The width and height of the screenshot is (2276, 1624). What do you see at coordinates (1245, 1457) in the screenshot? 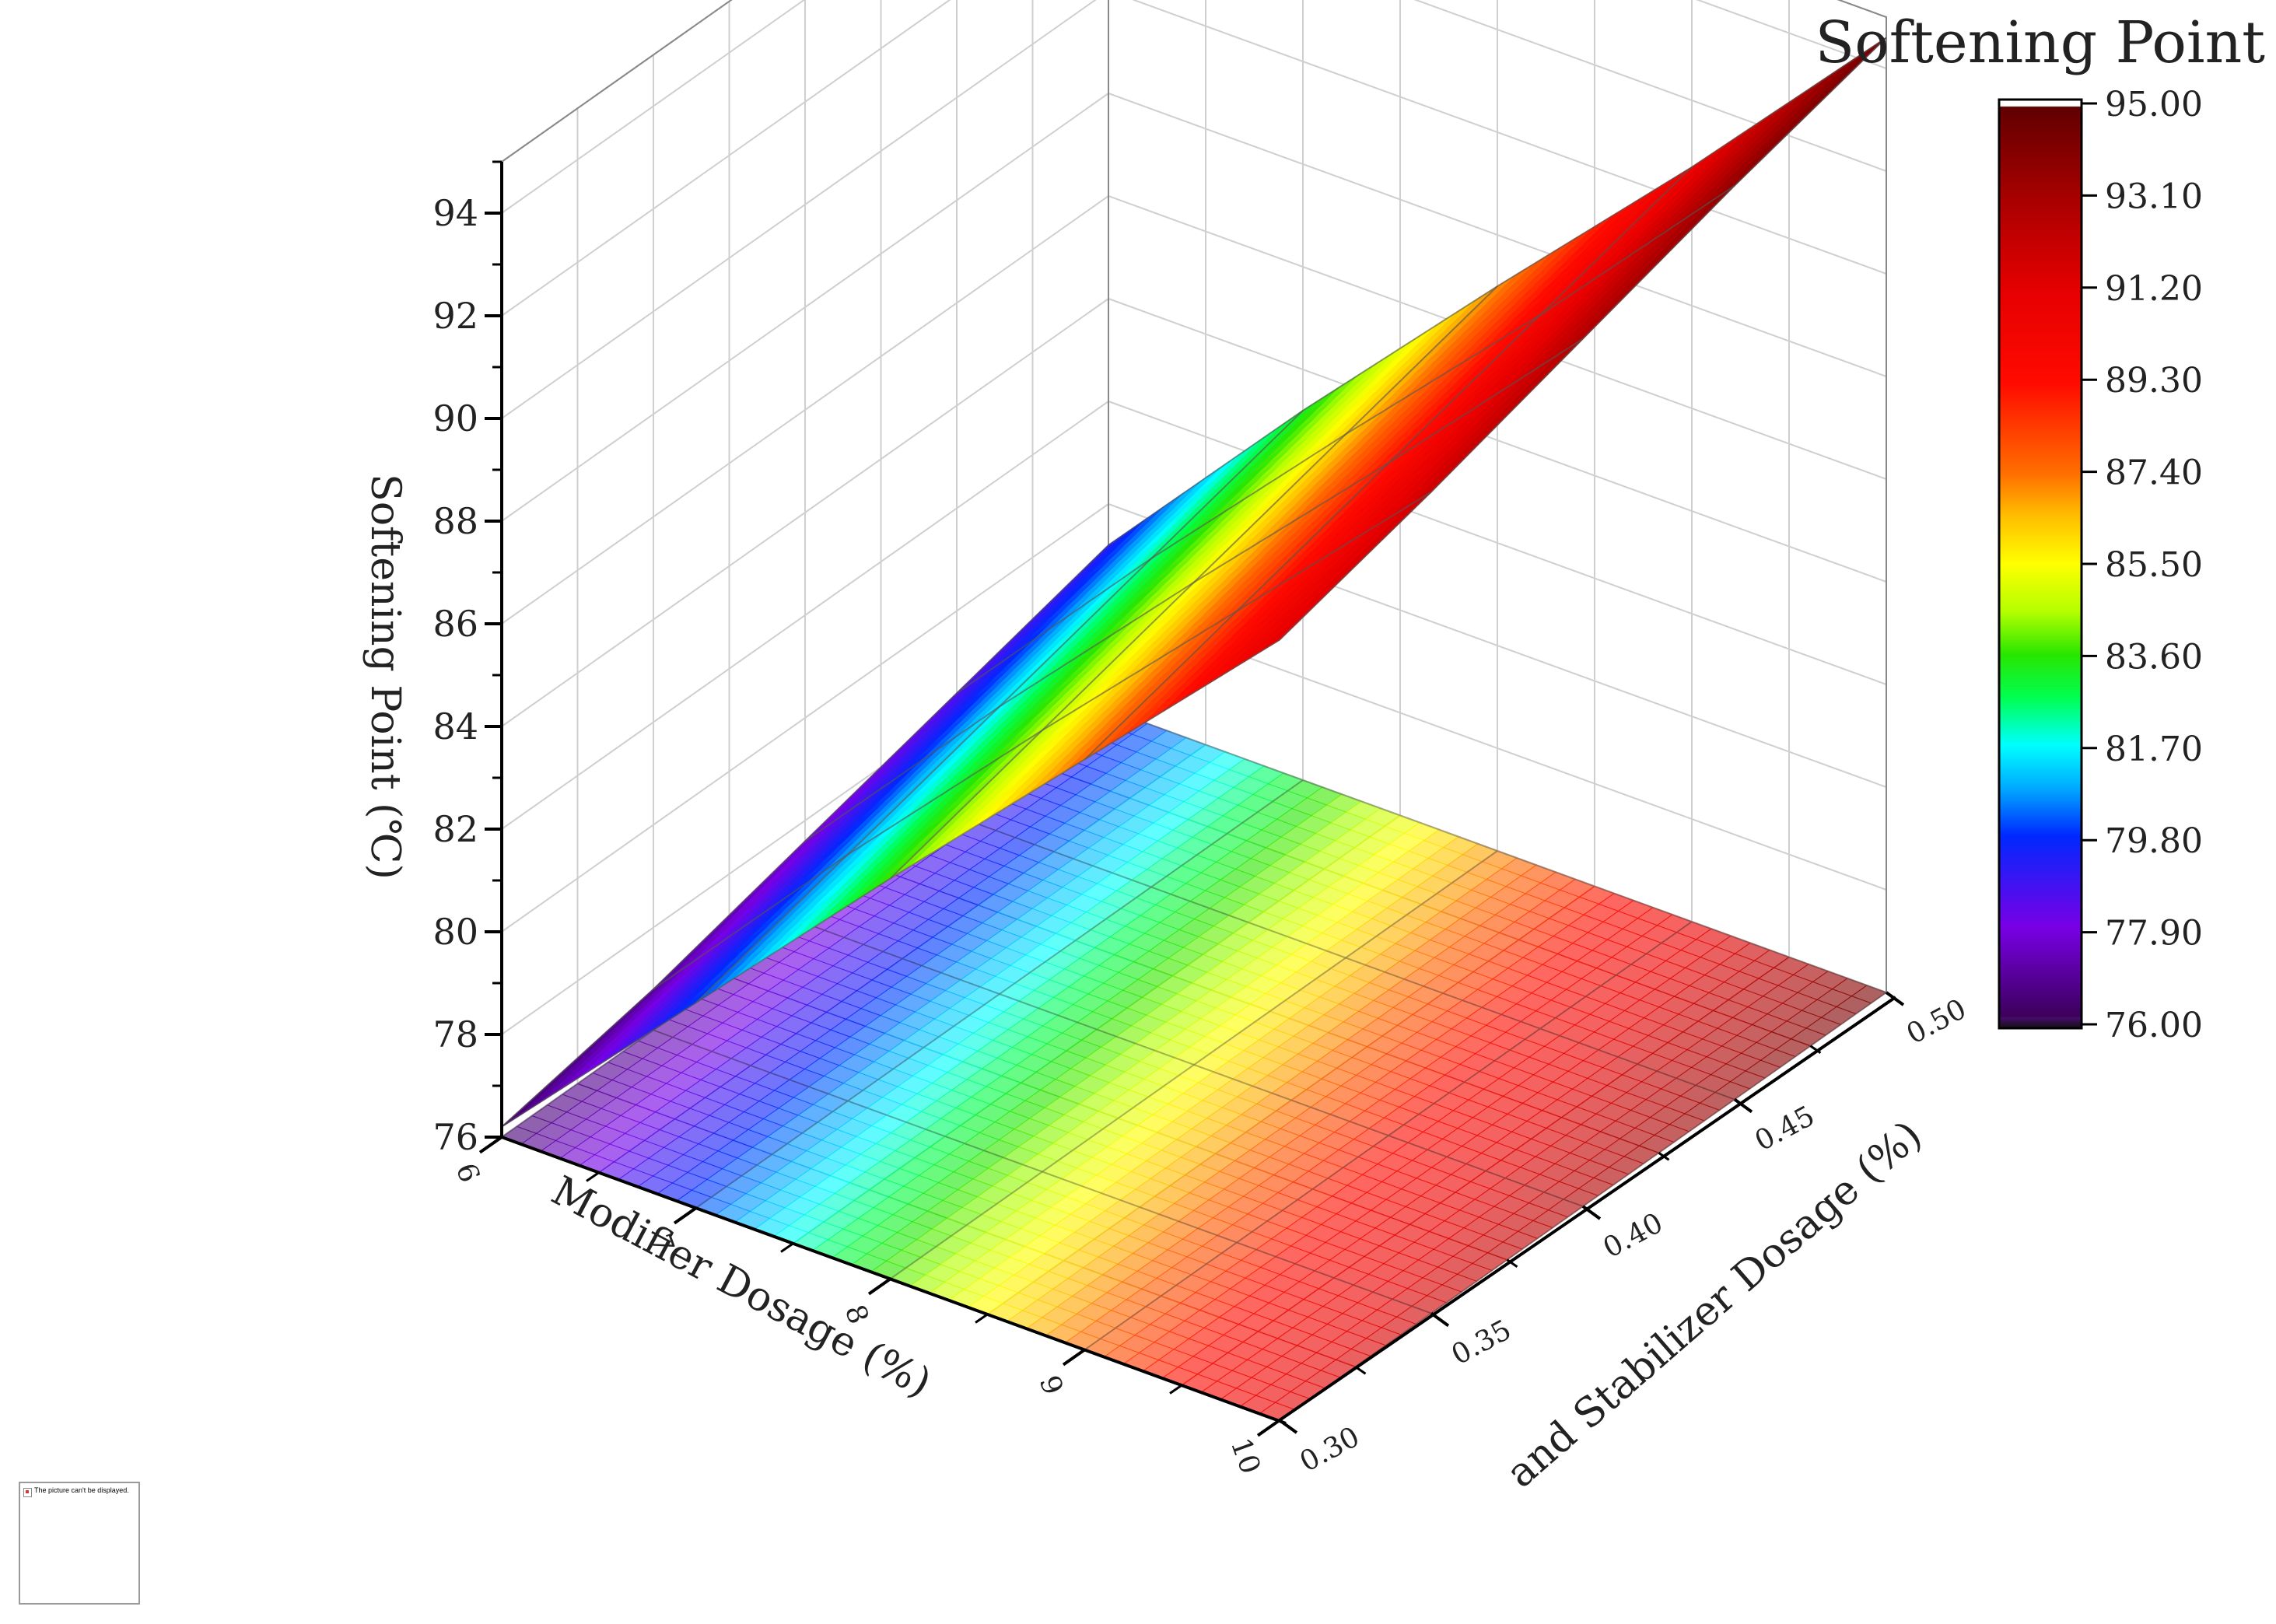
I see `x-tick-label: 10` at bounding box center [1245, 1457].